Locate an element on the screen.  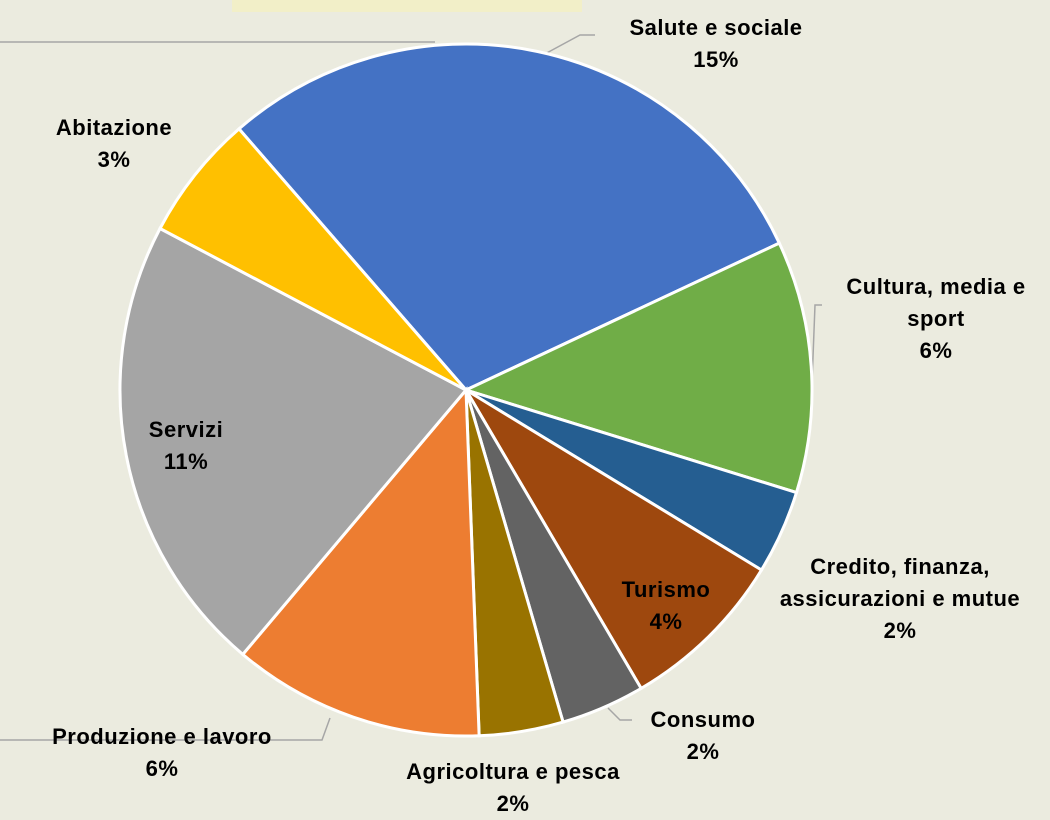
category-label: Salute e sociale is located at coordinates (716, 27).